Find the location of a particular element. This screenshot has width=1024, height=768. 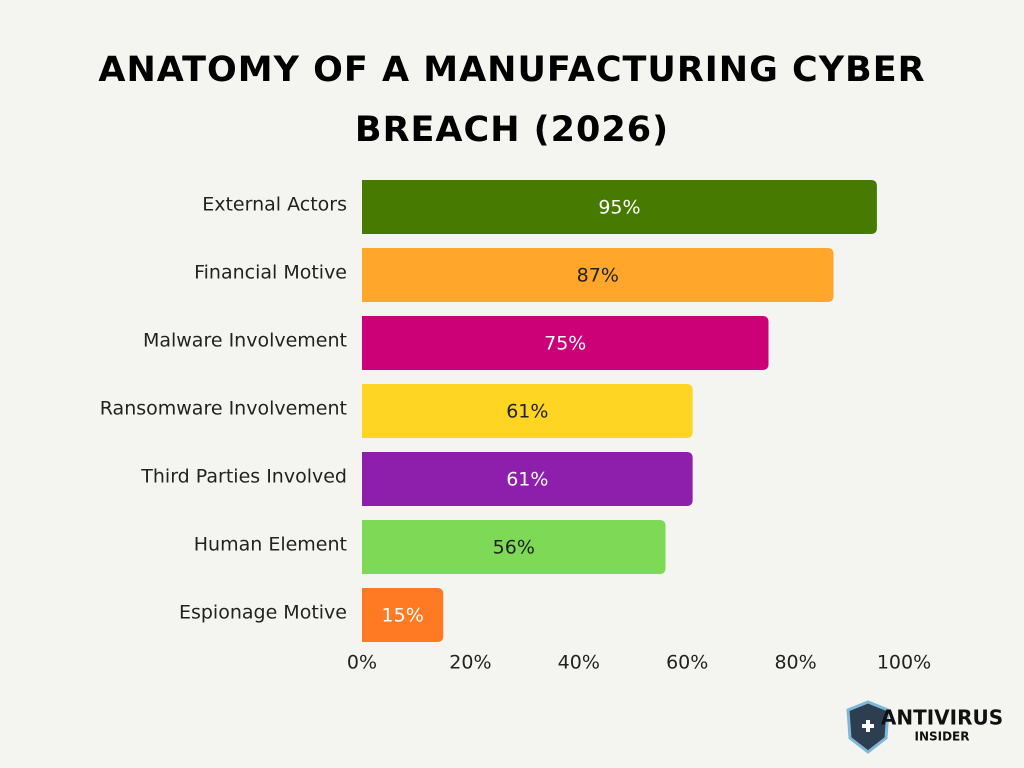

value-label: 95% is located at coordinates (619, 208).